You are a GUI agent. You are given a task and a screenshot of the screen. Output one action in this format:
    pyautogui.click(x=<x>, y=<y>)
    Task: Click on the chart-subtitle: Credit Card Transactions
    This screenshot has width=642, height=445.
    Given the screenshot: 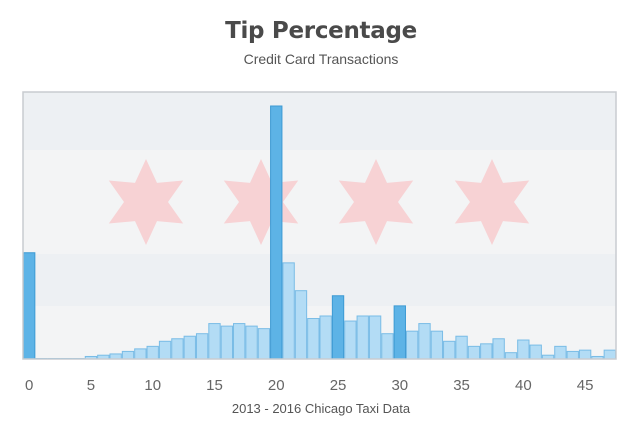 What is the action you would take?
    pyautogui.click(x=321, y=59)
    